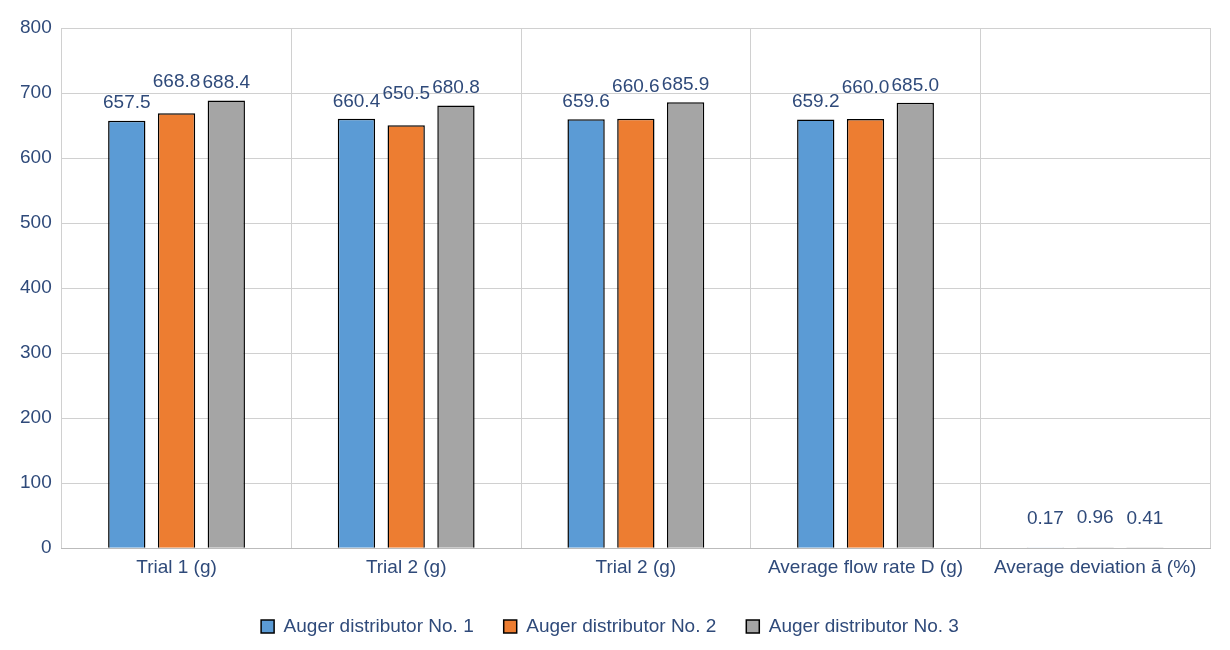  Describe the element at coordinates (863, 625) in the screenshot. I see `legend-label: Auger distributor No. 3` at that location.